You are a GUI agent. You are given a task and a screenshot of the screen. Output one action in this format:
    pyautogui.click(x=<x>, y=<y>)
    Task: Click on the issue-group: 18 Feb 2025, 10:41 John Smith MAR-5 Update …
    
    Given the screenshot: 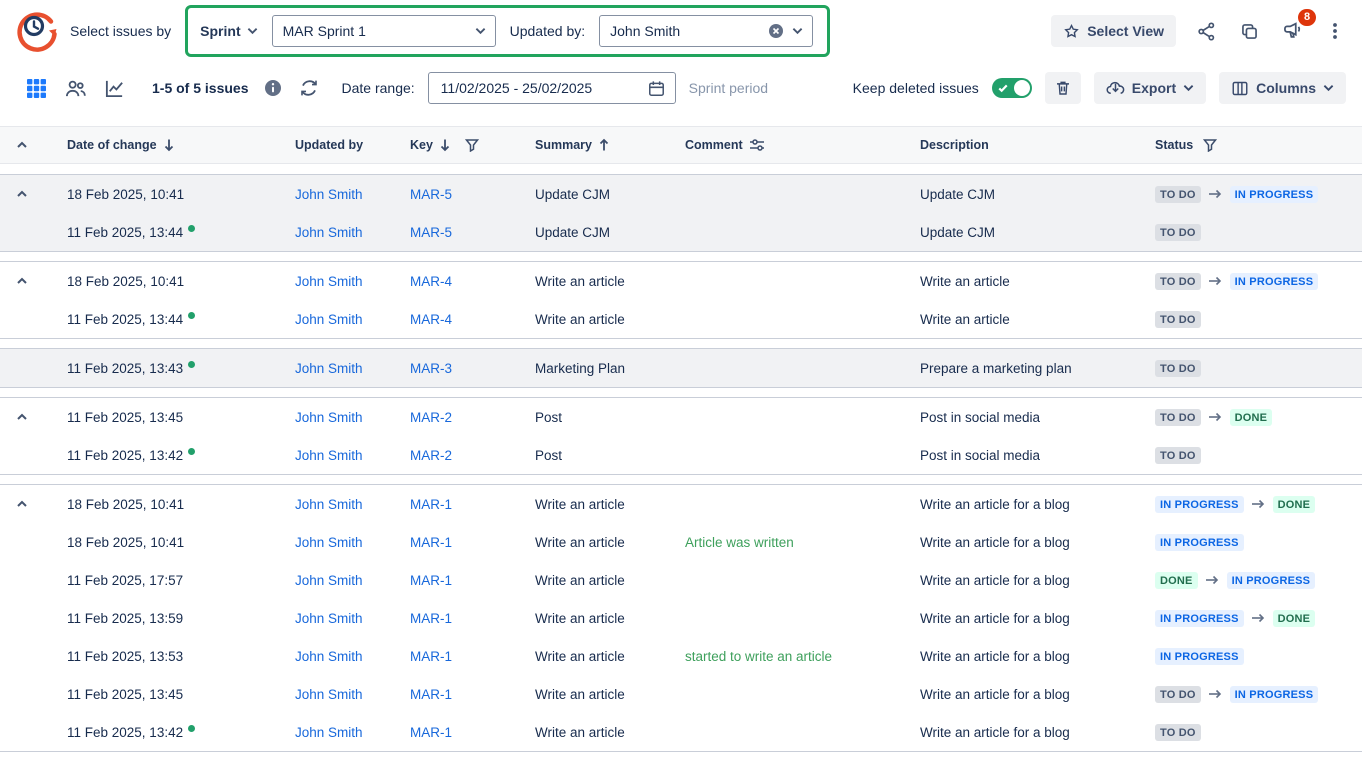 What is the action you would take?
    pyautogui.click(x=681, y=213)
    